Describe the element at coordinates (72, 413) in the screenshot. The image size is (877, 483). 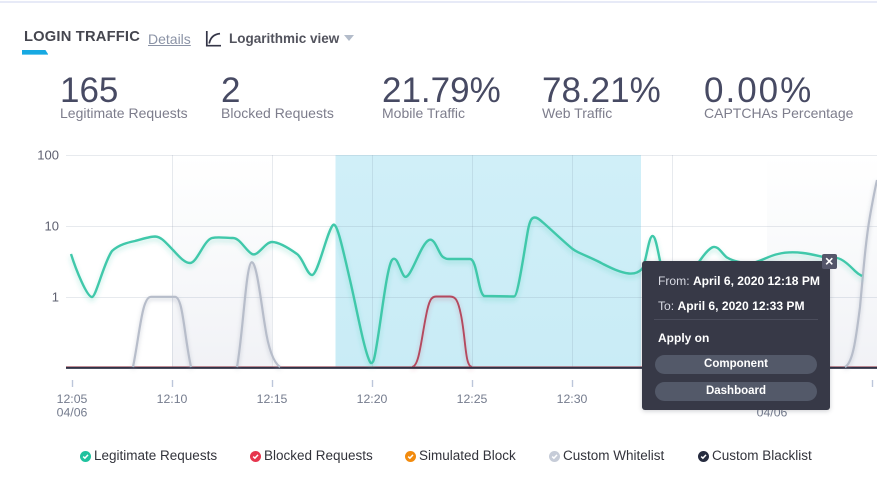
I see `svg-text: 04/06` at that location.